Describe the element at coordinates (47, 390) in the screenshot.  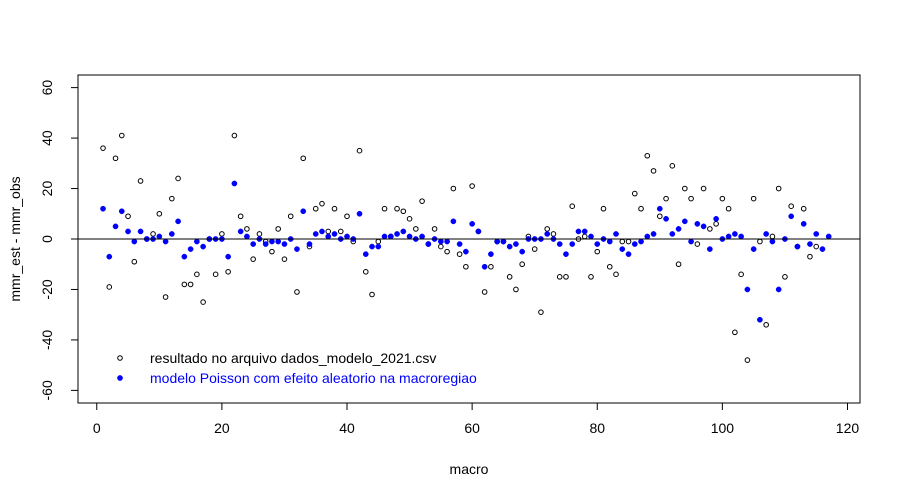
I see `y-tick-label: -60` at that location.